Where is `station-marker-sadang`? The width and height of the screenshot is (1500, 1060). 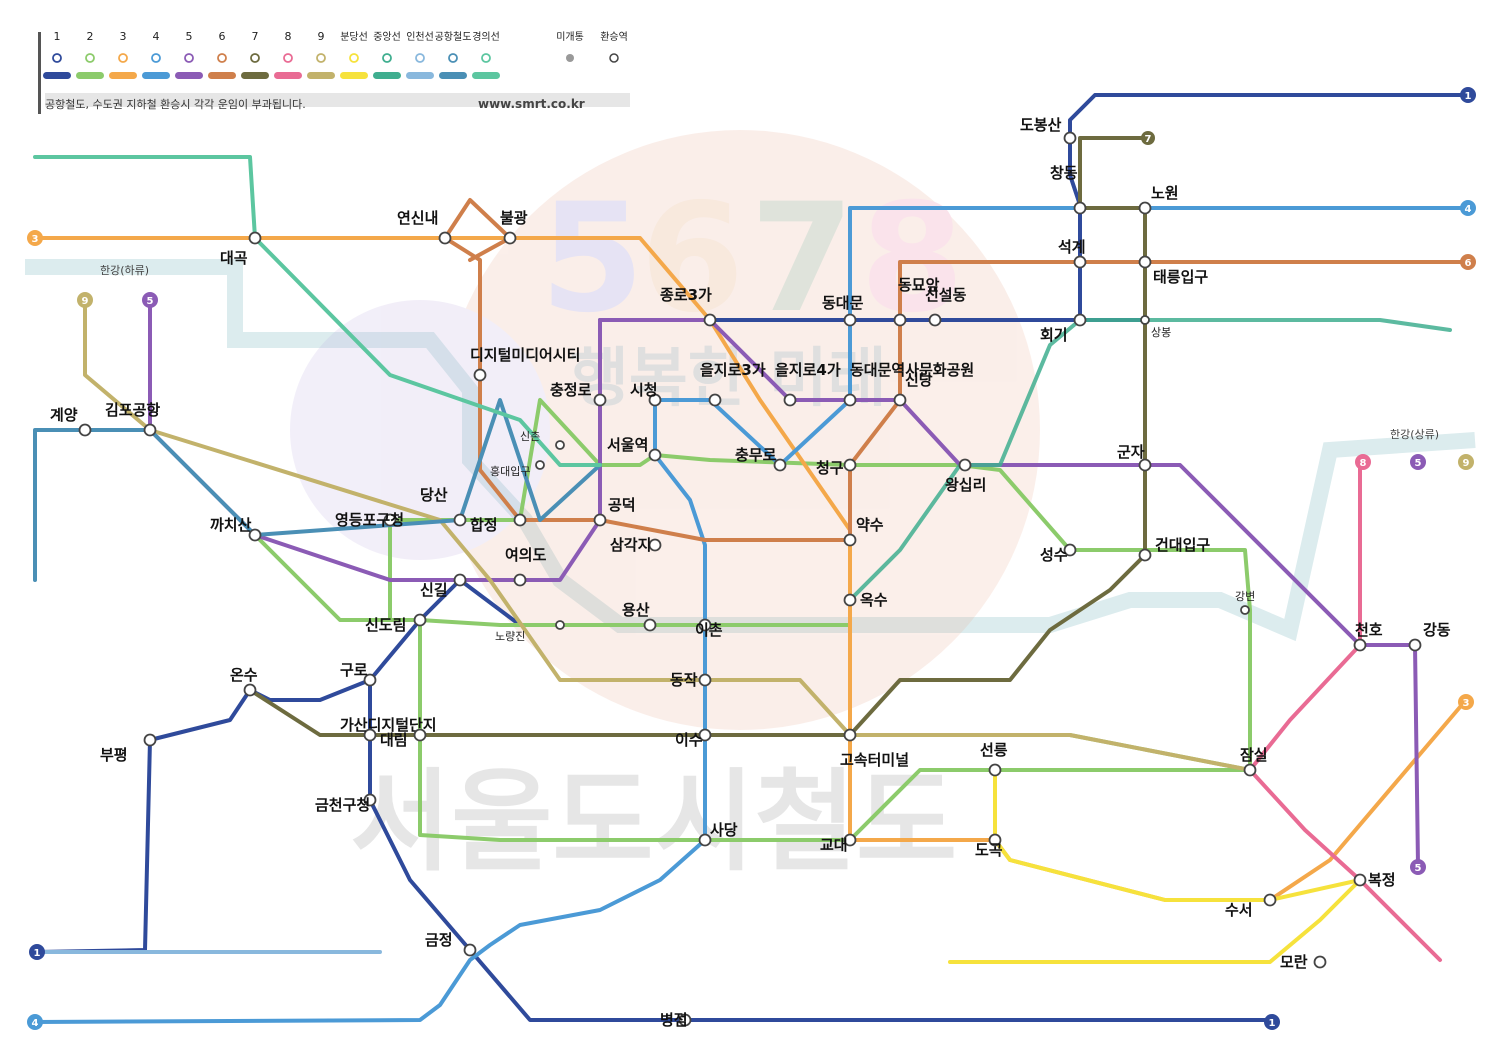
station-marker-sadang is located at coordinates (705, 840).